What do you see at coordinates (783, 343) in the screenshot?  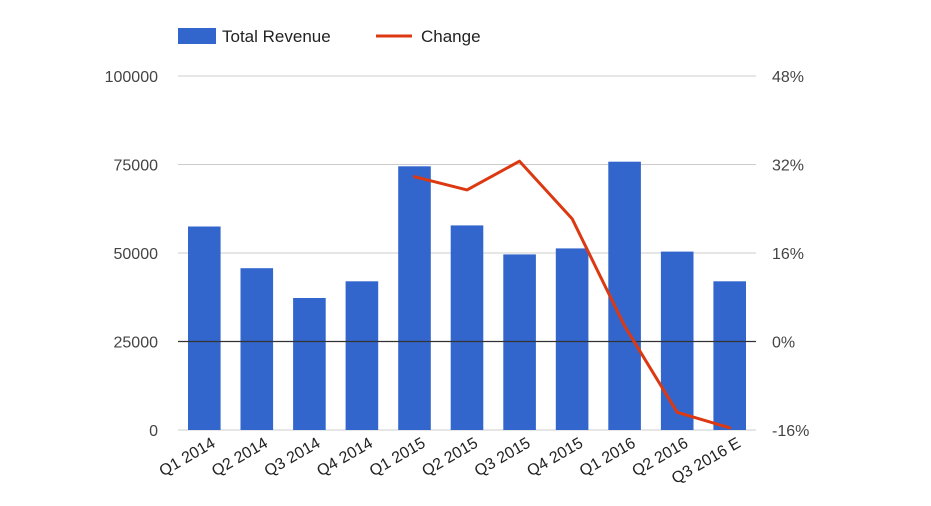 I see `right-tick-label: 0%` at bounding box center [783, 343].